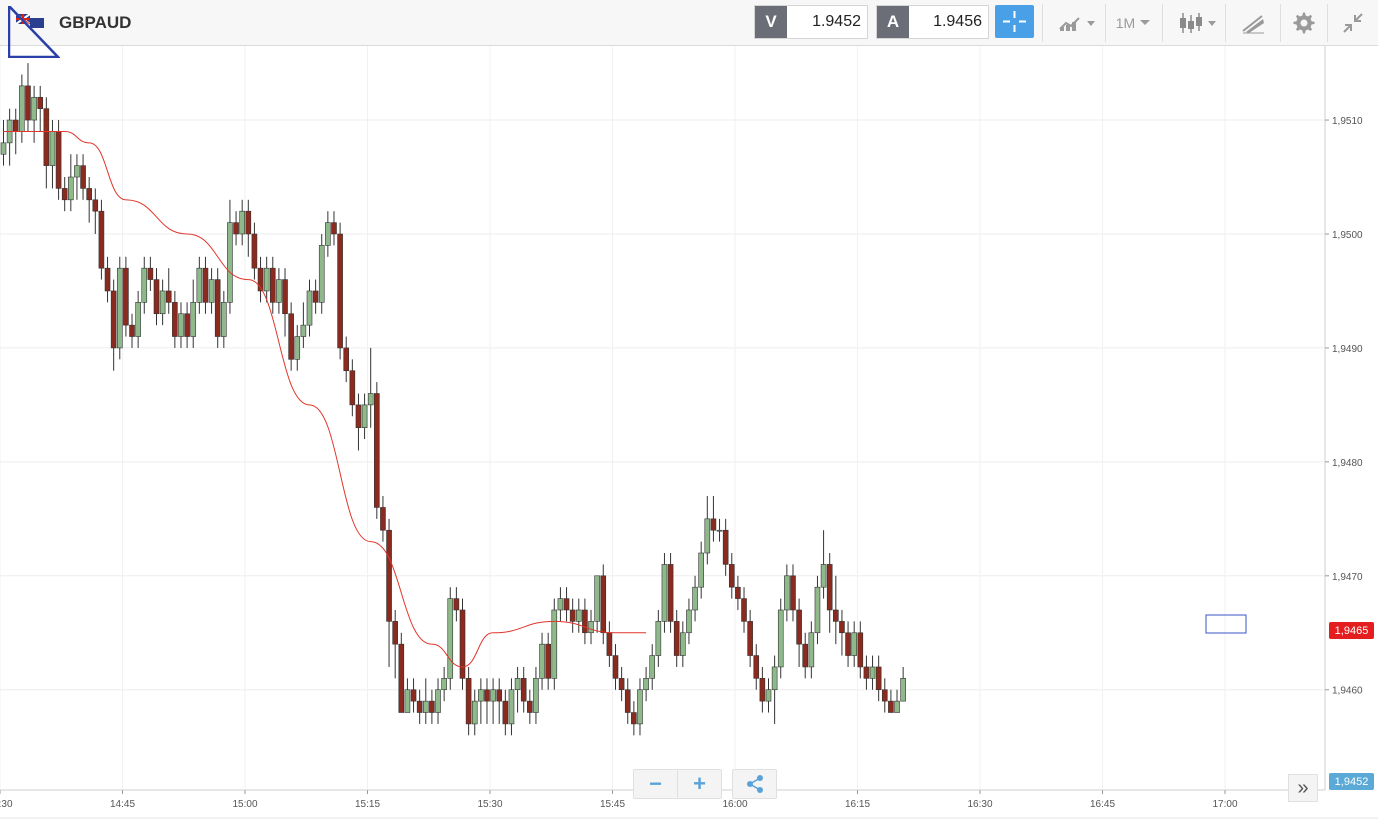 This screenshot has height=826, width=1378. What do you see at coordinates (932, 22) in the screenshot?
I see `buy-price-button: A 1.9456` at bounding box center [932, 22].